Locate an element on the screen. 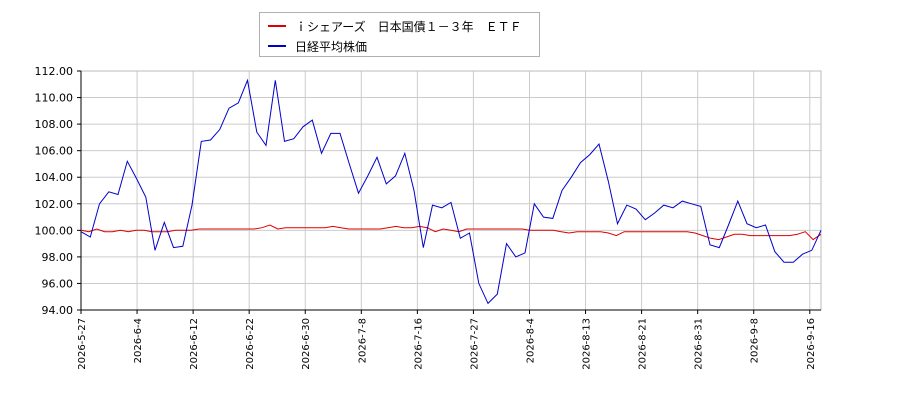 The image size is (900, 400). legend-item-series-1: ｉシェアーズ 日本国債１－３年 ＥＴＦ is located at coordinates (395, 26).